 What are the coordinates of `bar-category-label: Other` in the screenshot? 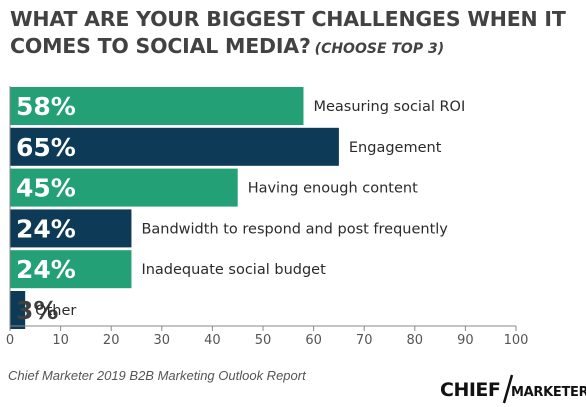 It's located at (55, 311).